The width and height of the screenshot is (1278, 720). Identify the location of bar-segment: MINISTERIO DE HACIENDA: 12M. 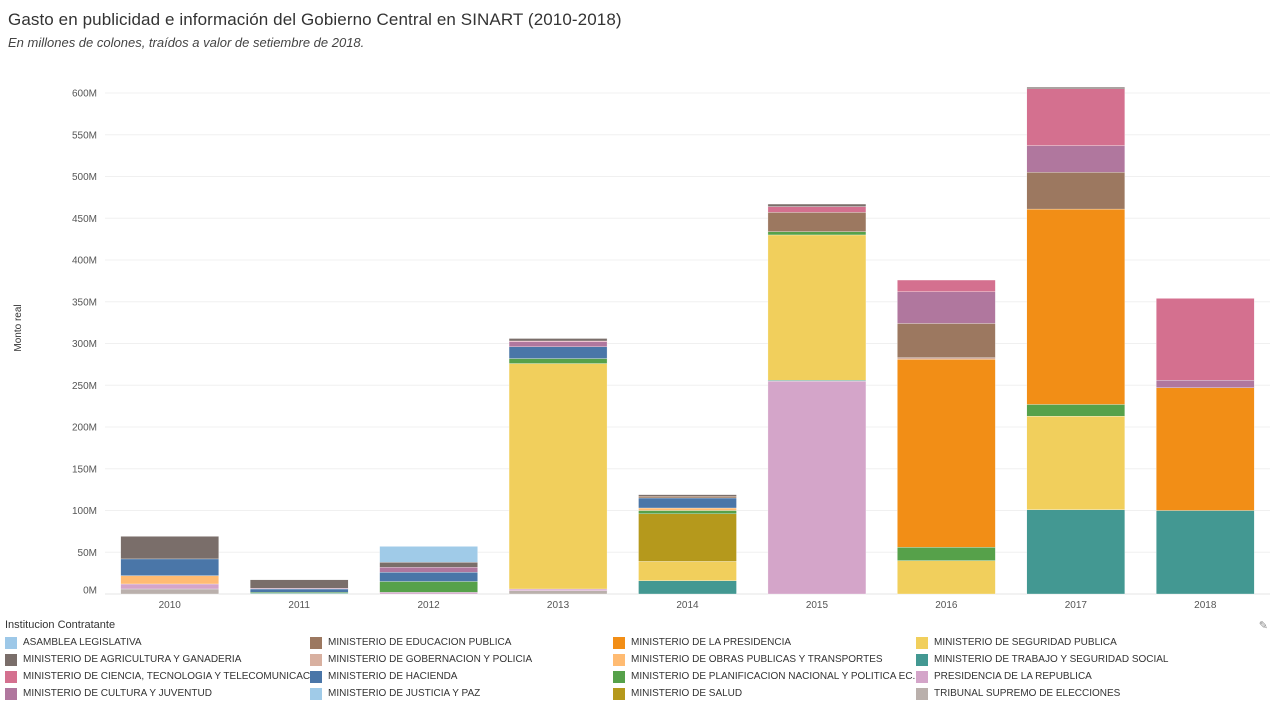
(687, 503).